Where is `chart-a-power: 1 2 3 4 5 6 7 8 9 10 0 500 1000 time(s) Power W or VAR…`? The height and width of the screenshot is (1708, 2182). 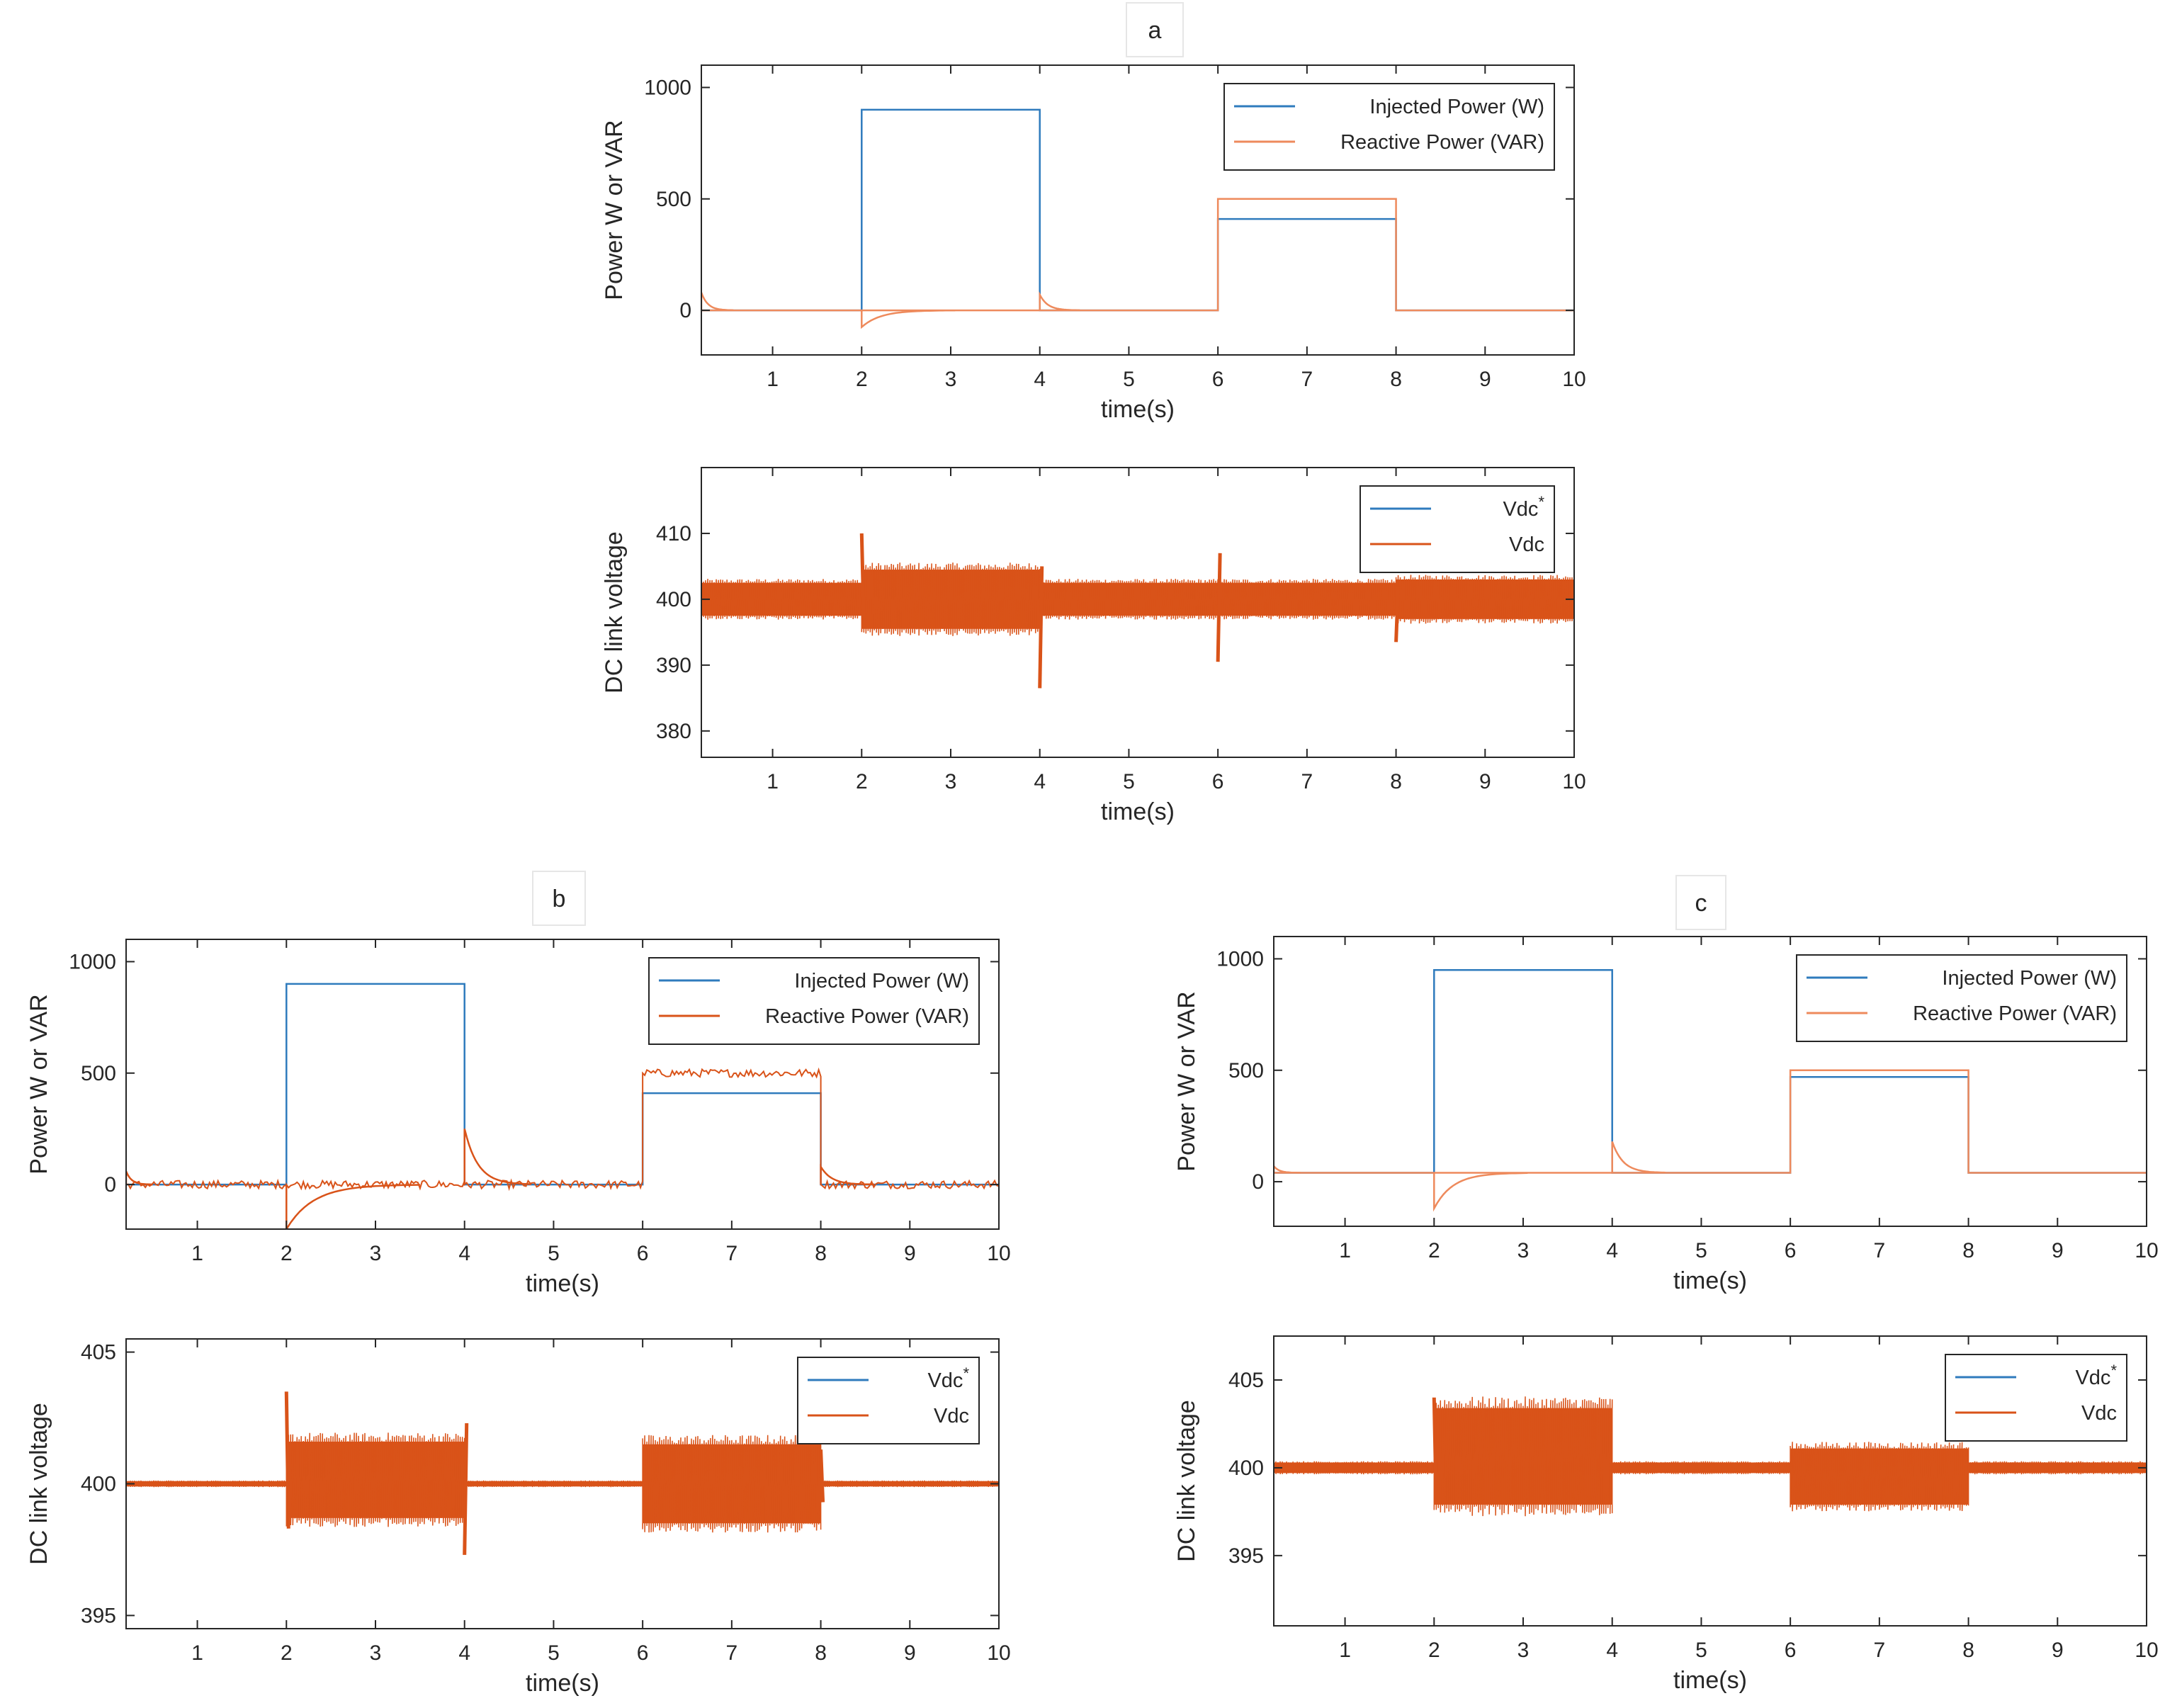
chart-a-power: 1 2 3 4 5 6 7 8 9 10 0 500 1000 time(s) Power W or VAR… is located at coordinates (1093, 243).